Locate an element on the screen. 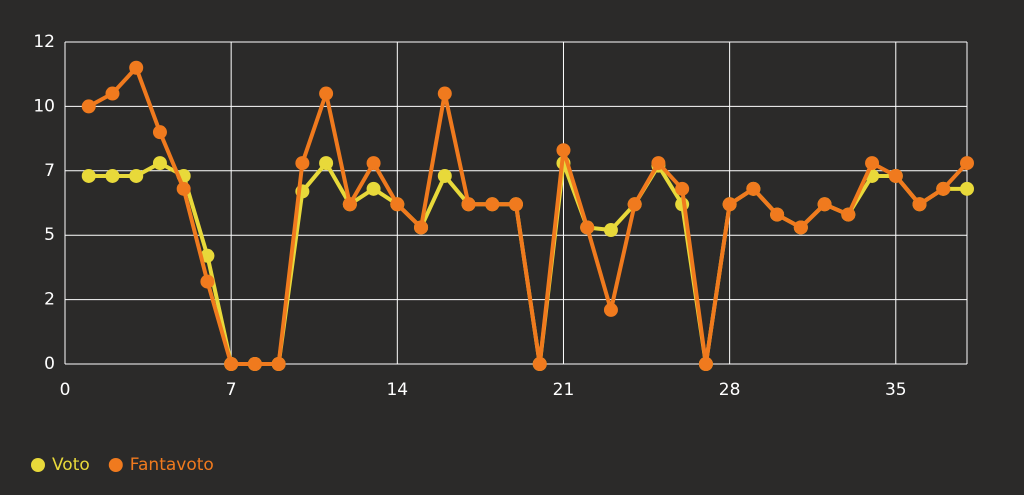 This screenshot has height=495, width=1024. y-tick-label: 2 is located at coordinates (49, 300).